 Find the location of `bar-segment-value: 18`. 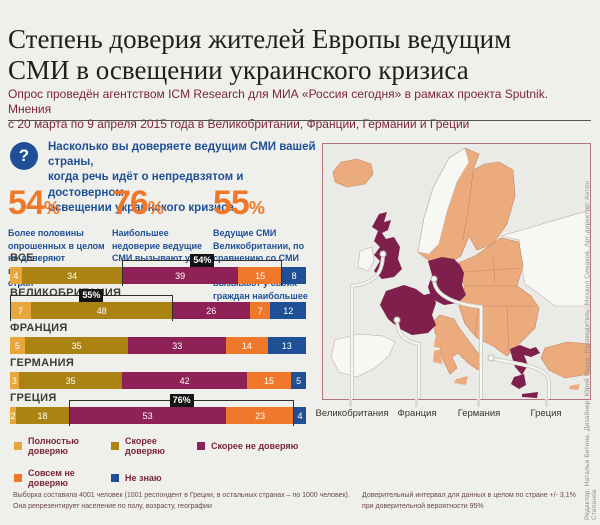

bar-segment-value: 18 is located at coordinates (42, 415).